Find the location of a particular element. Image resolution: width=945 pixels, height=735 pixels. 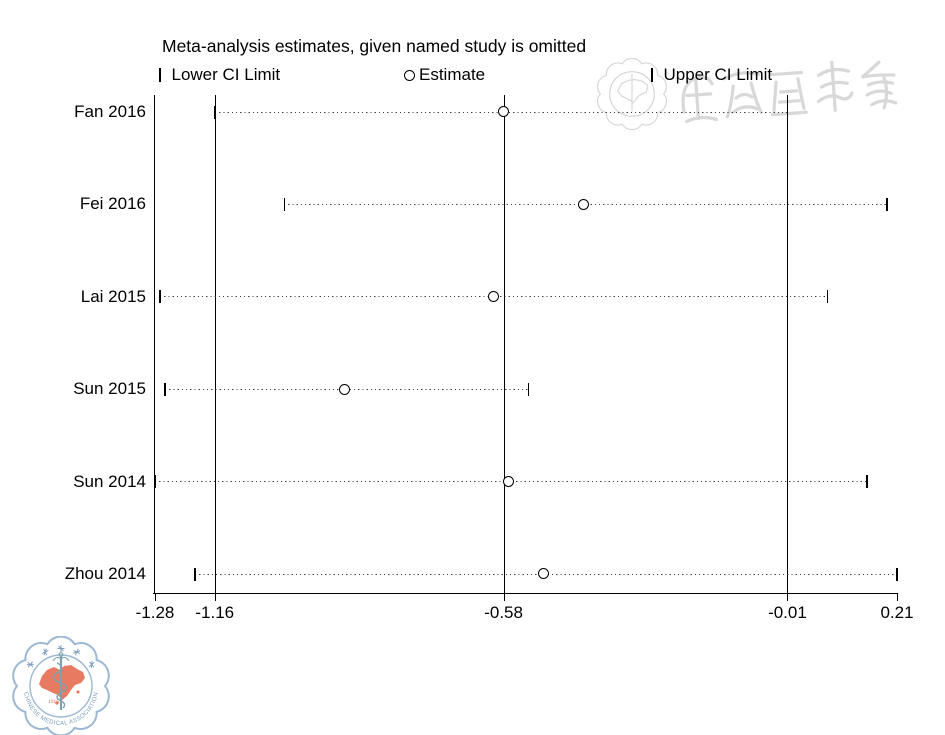

logo-inner-ring is located at coordinates (61, 686).